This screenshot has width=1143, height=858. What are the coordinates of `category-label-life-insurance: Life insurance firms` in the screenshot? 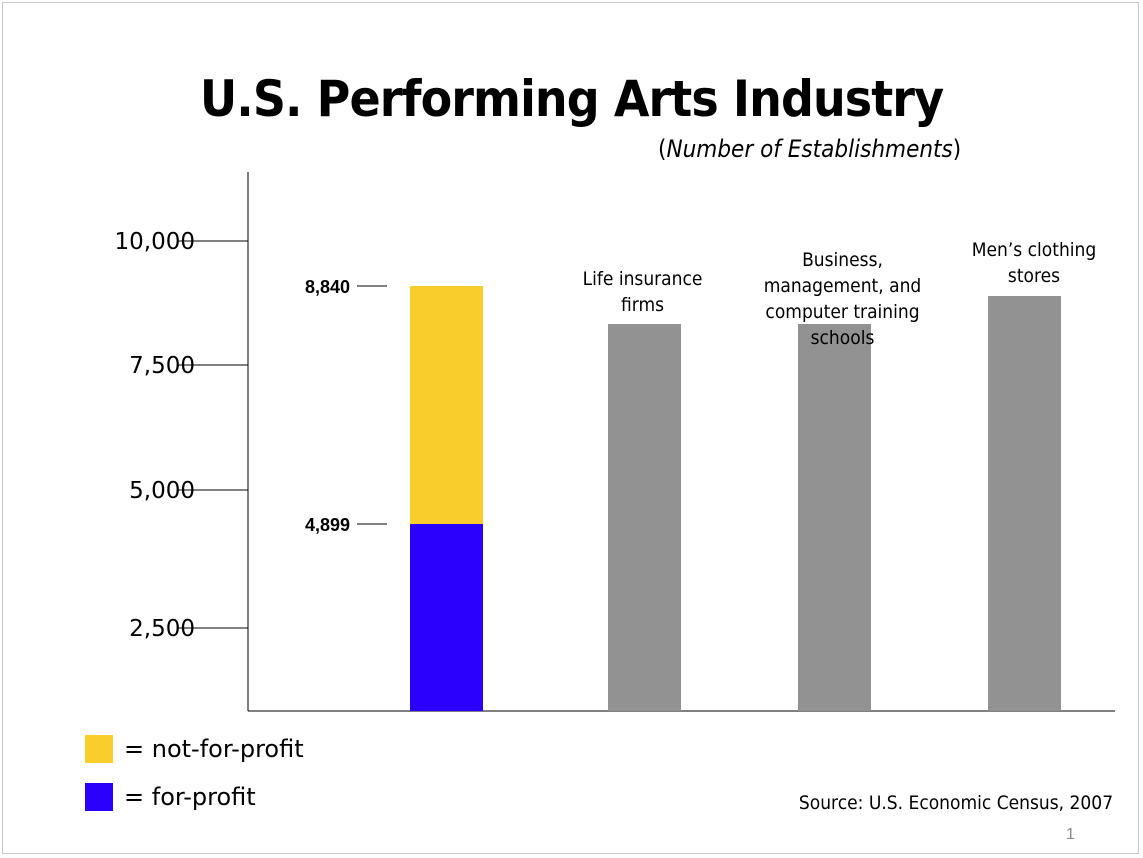 It's located at (642, 292).